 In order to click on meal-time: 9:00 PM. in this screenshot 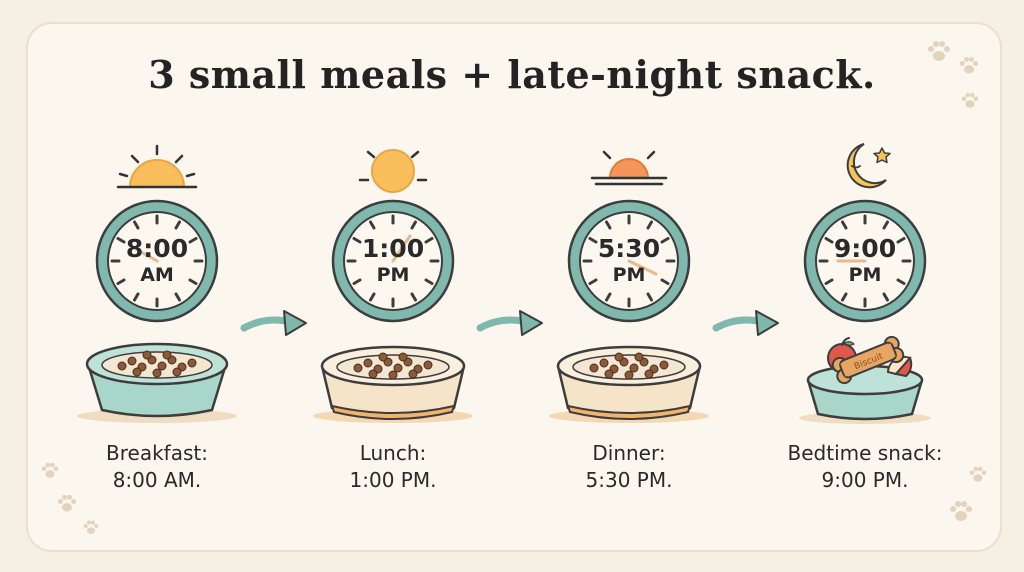, I will do `click(865, 480)`.